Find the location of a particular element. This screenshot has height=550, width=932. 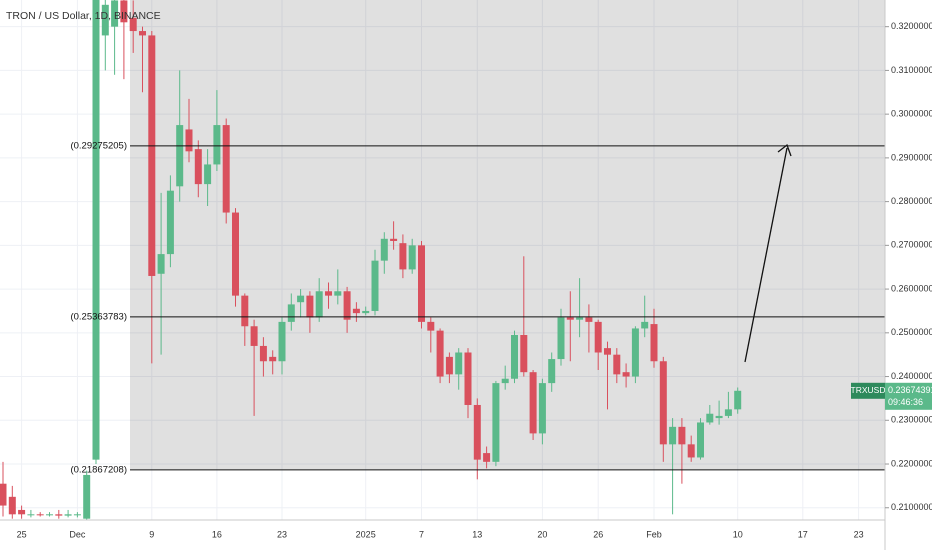

x-tick-label: 16 is located at coordinates (217, 534).